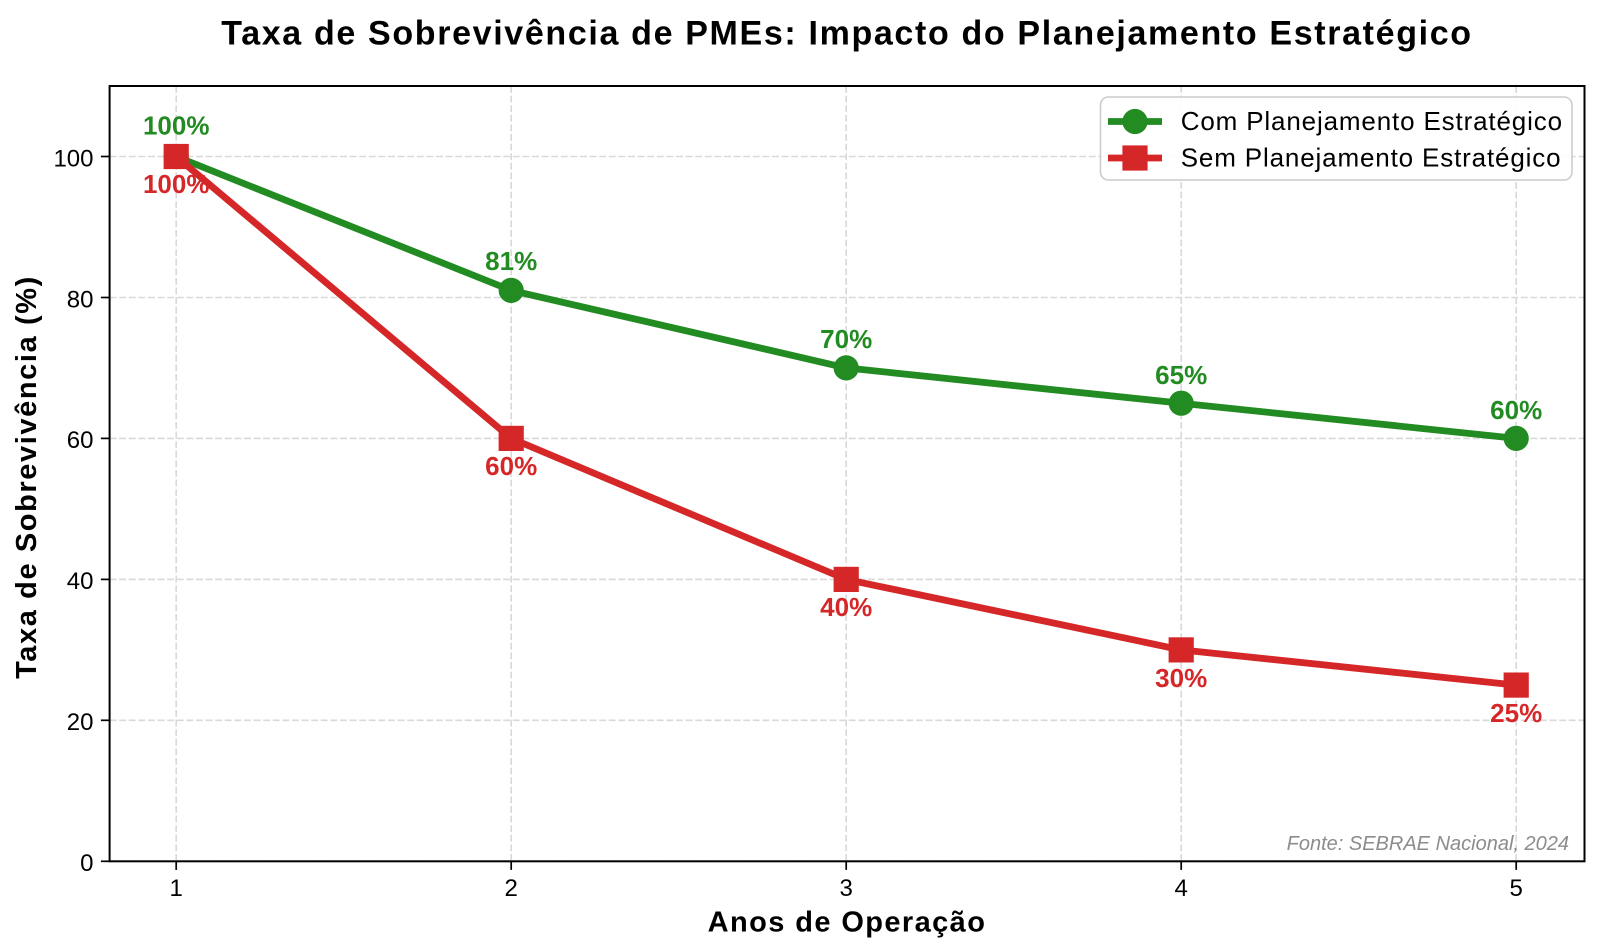 The image size is (1600, 952). What do you see at coordinates (1181, 375) in the screenshot?
I see `svg-text: 65%` at bounding box center [1181, 375].